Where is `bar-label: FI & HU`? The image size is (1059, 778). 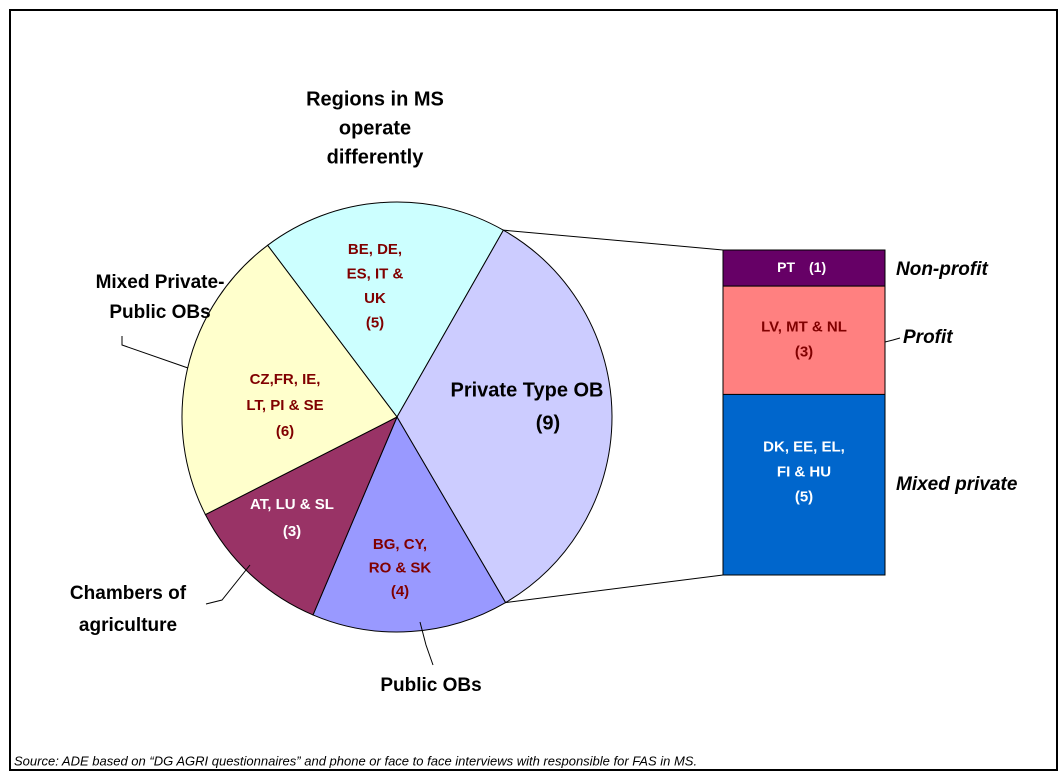
bar-label: FI & HU is located at coordinates (804, 472).